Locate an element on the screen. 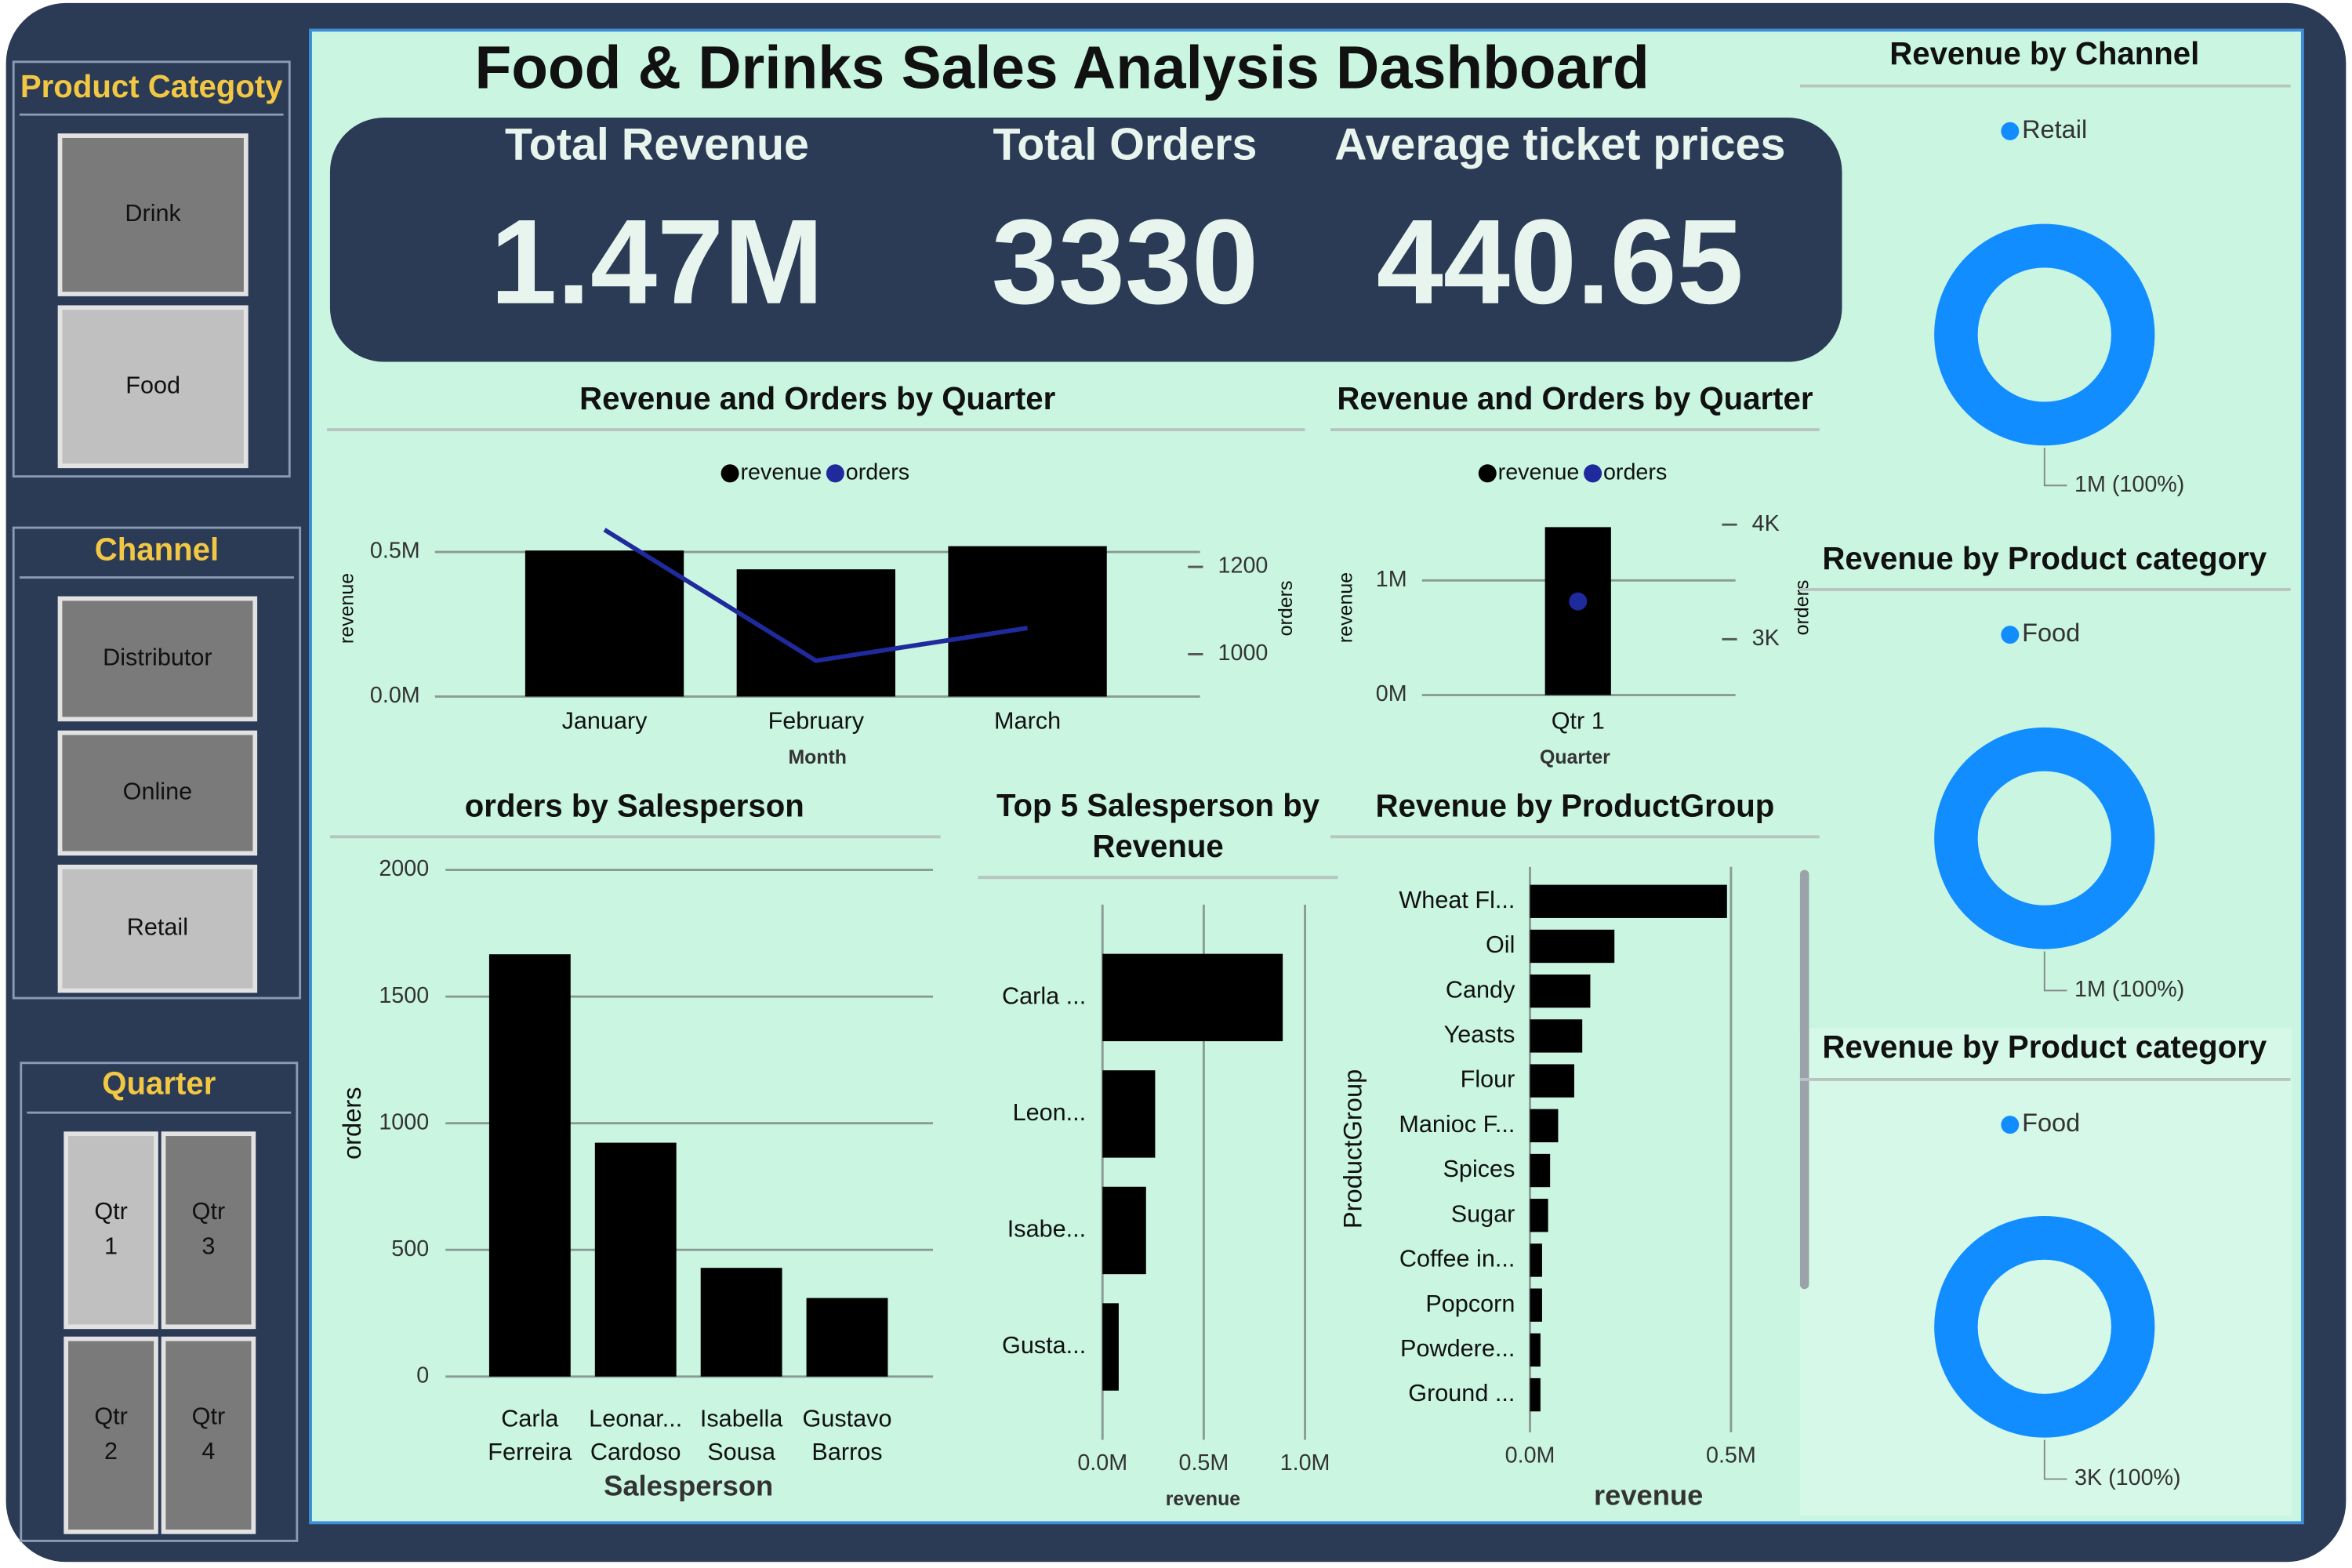 The width and height of the screenshot is (2352, 1568). y-tick-label: 500 is located at coordinates (410, 1248).